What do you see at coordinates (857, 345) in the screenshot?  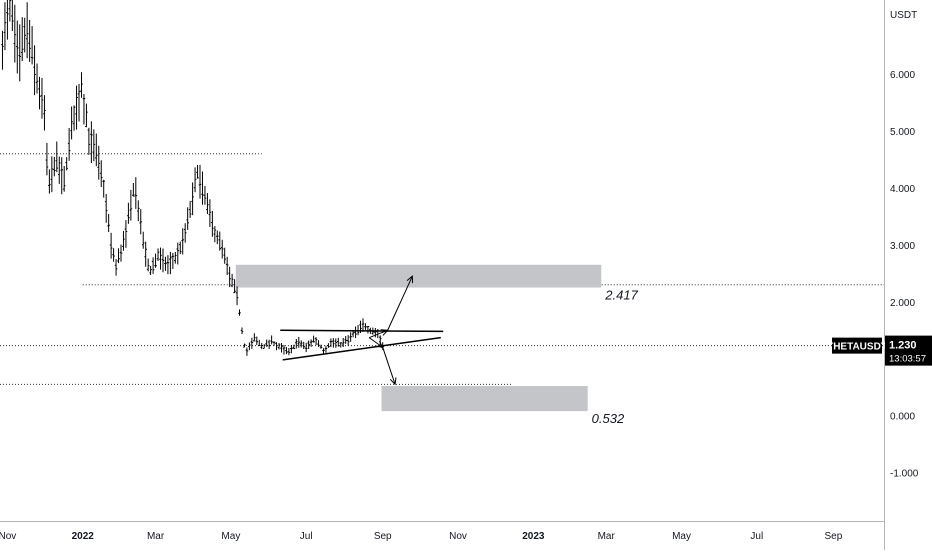 I see `symbol-tag` at bounding box center [857, 345].